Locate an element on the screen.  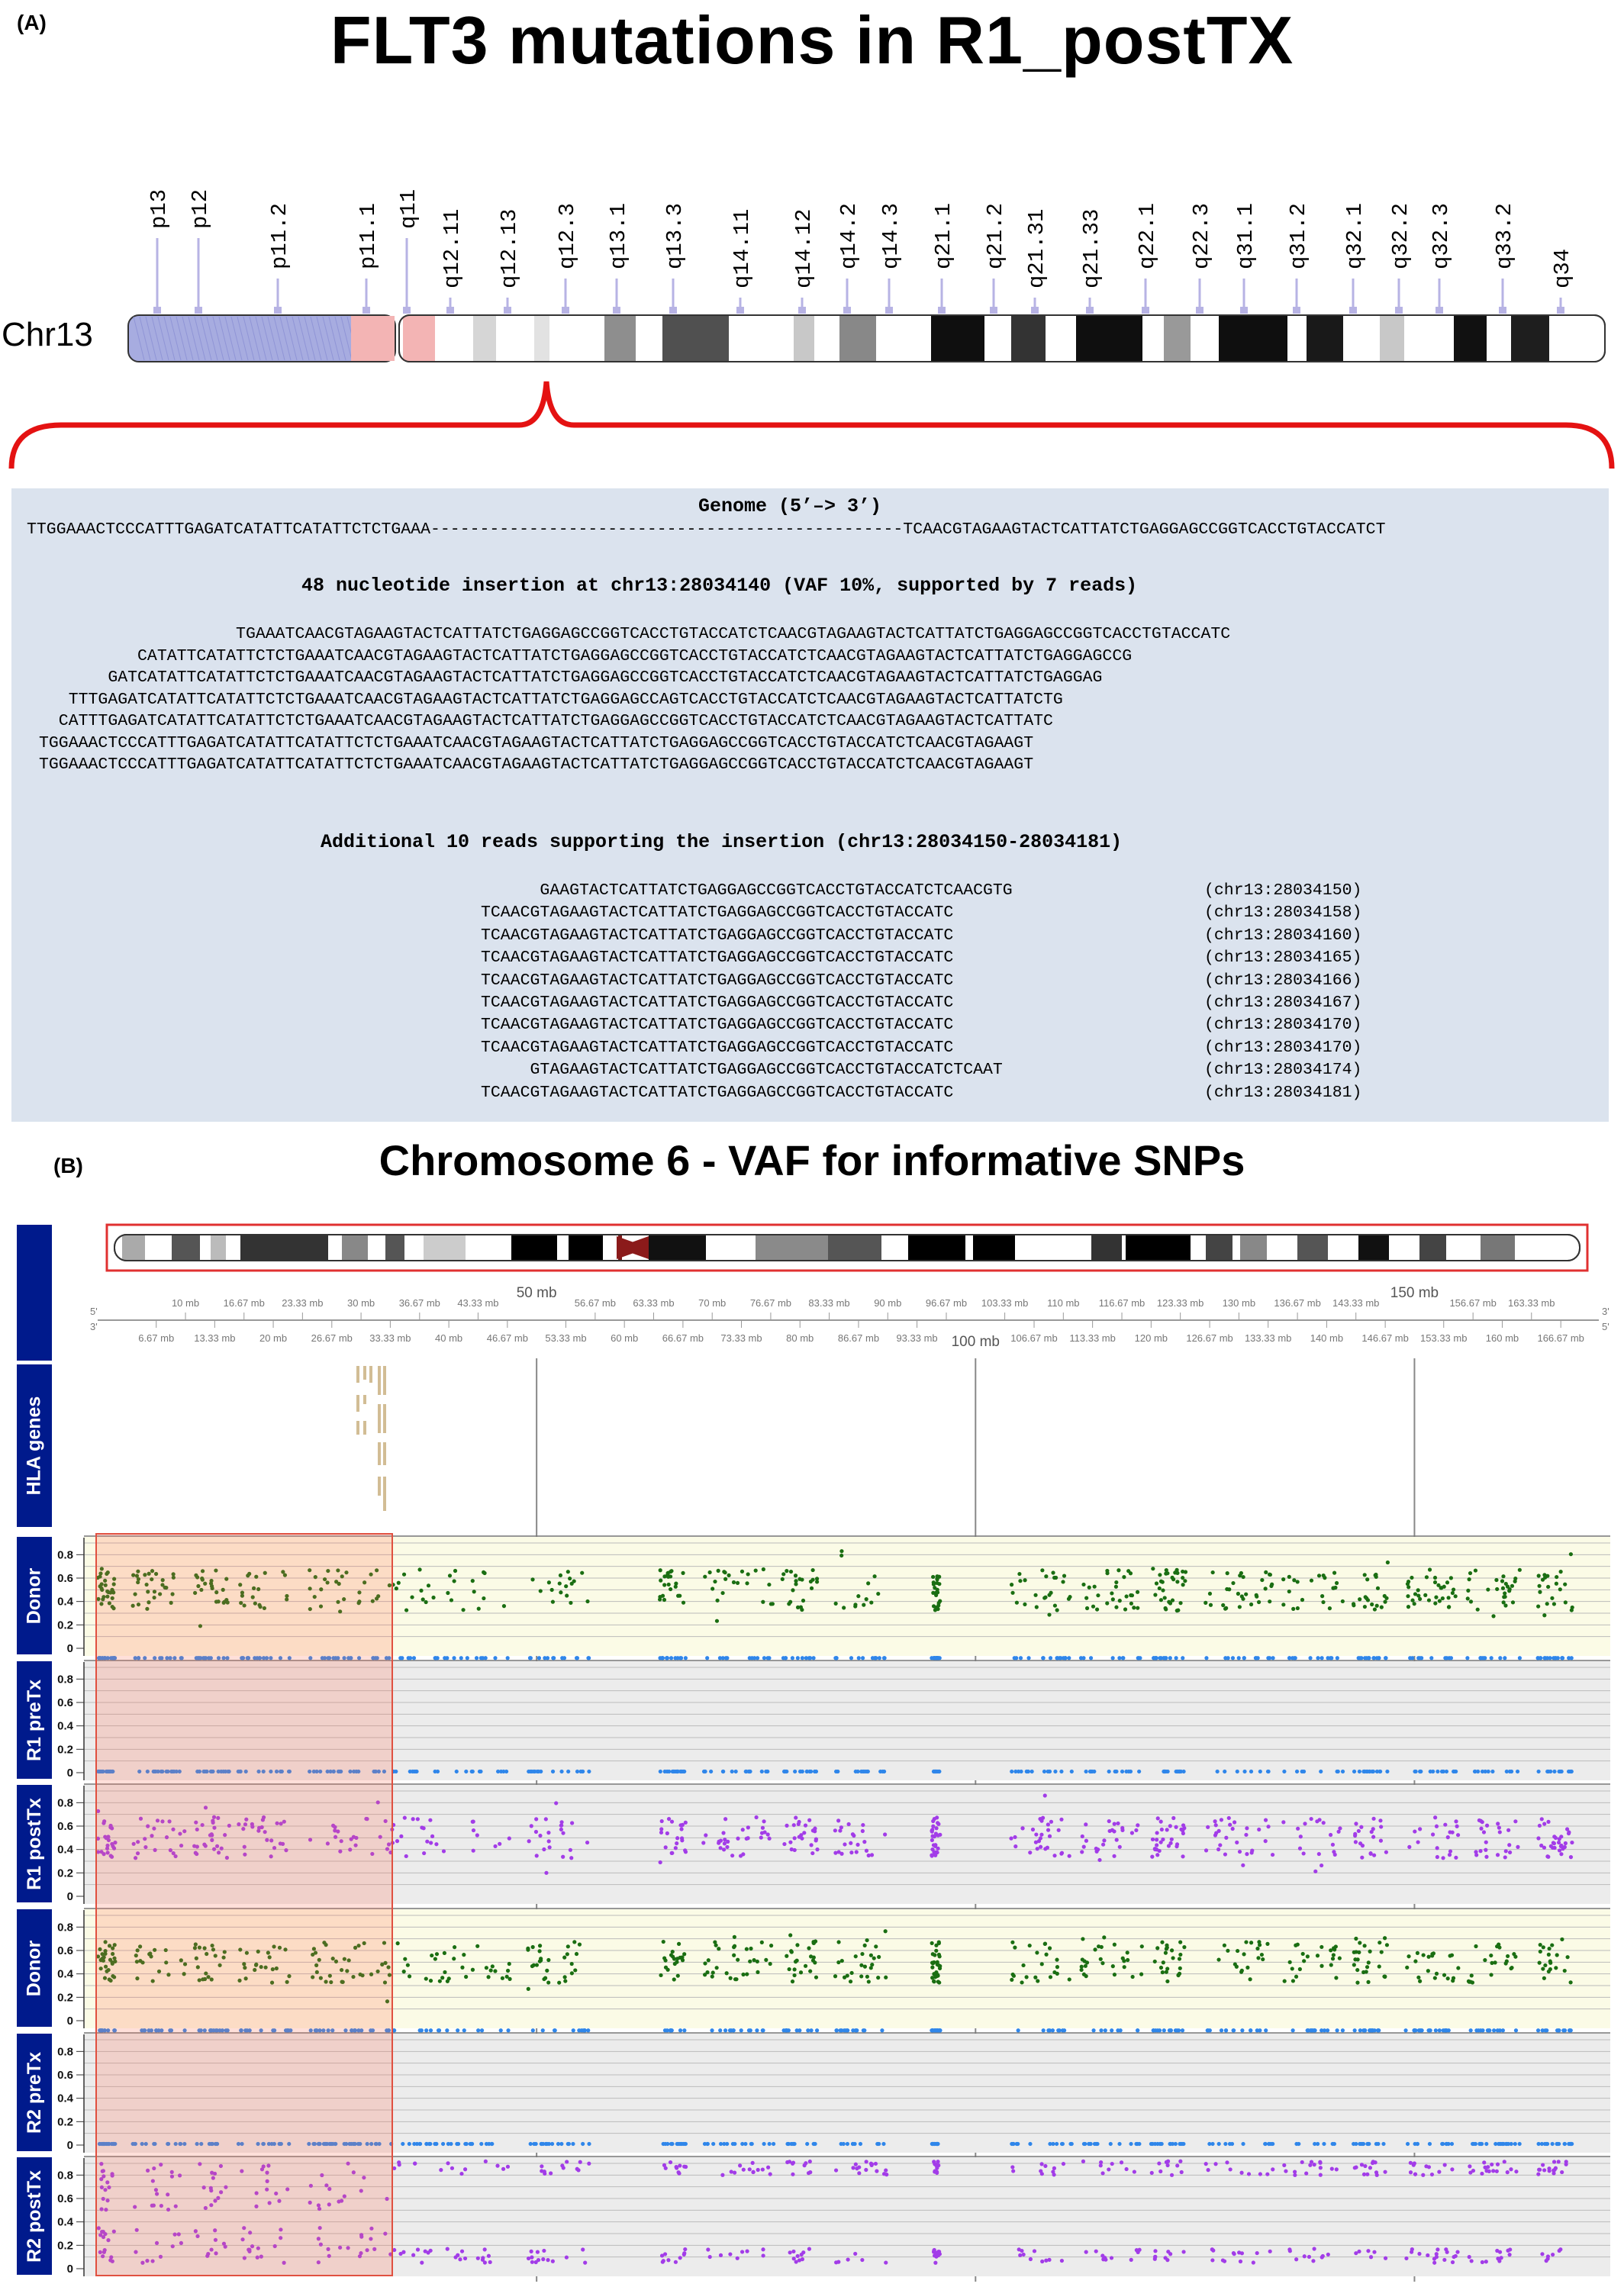
bottom-tick-label: 20 mb is located at coordinates (273, 1338).